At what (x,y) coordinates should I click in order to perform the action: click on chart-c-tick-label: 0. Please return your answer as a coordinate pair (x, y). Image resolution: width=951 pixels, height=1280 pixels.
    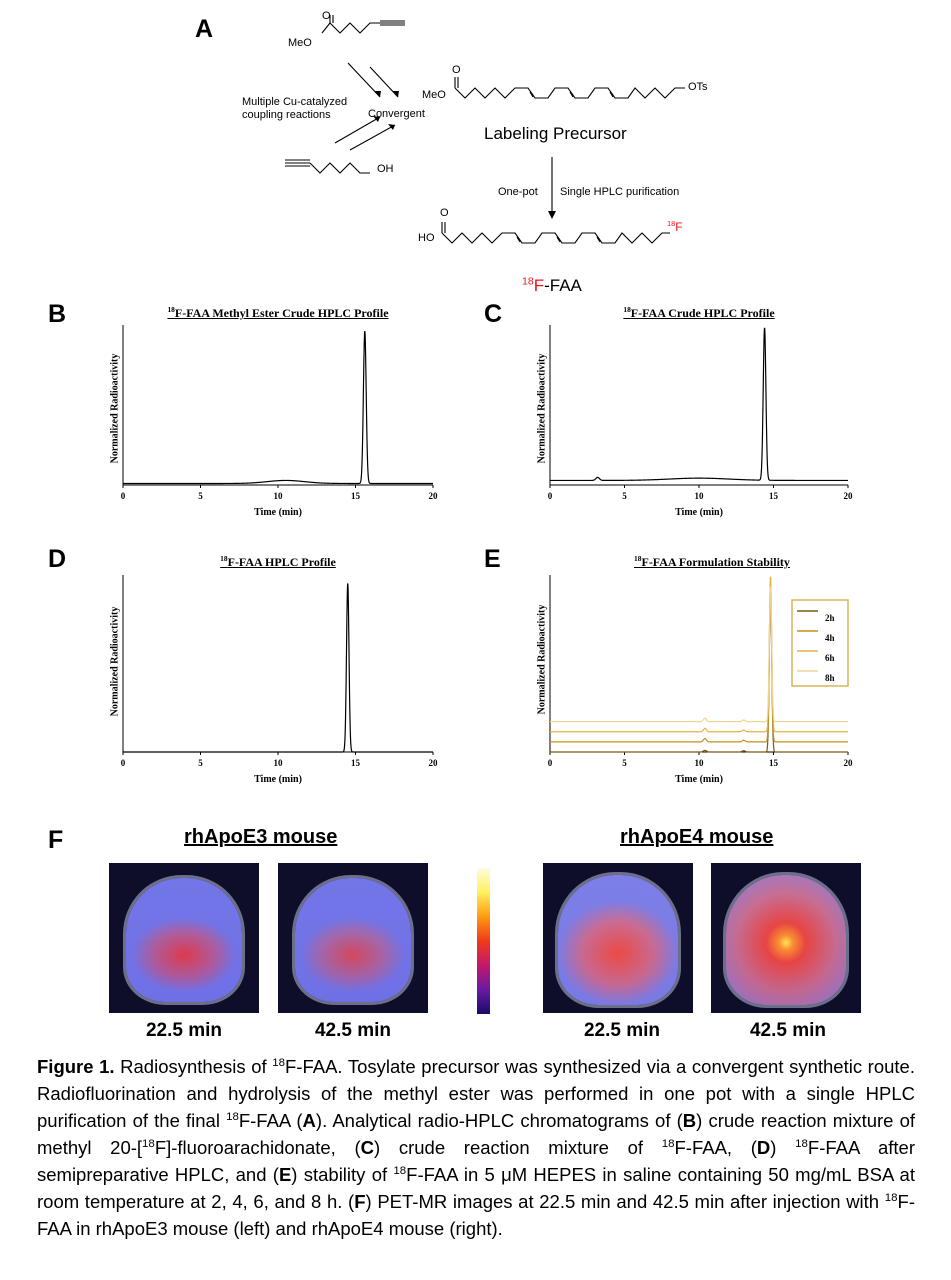
    Looking at the image, I should click on (550, 496).